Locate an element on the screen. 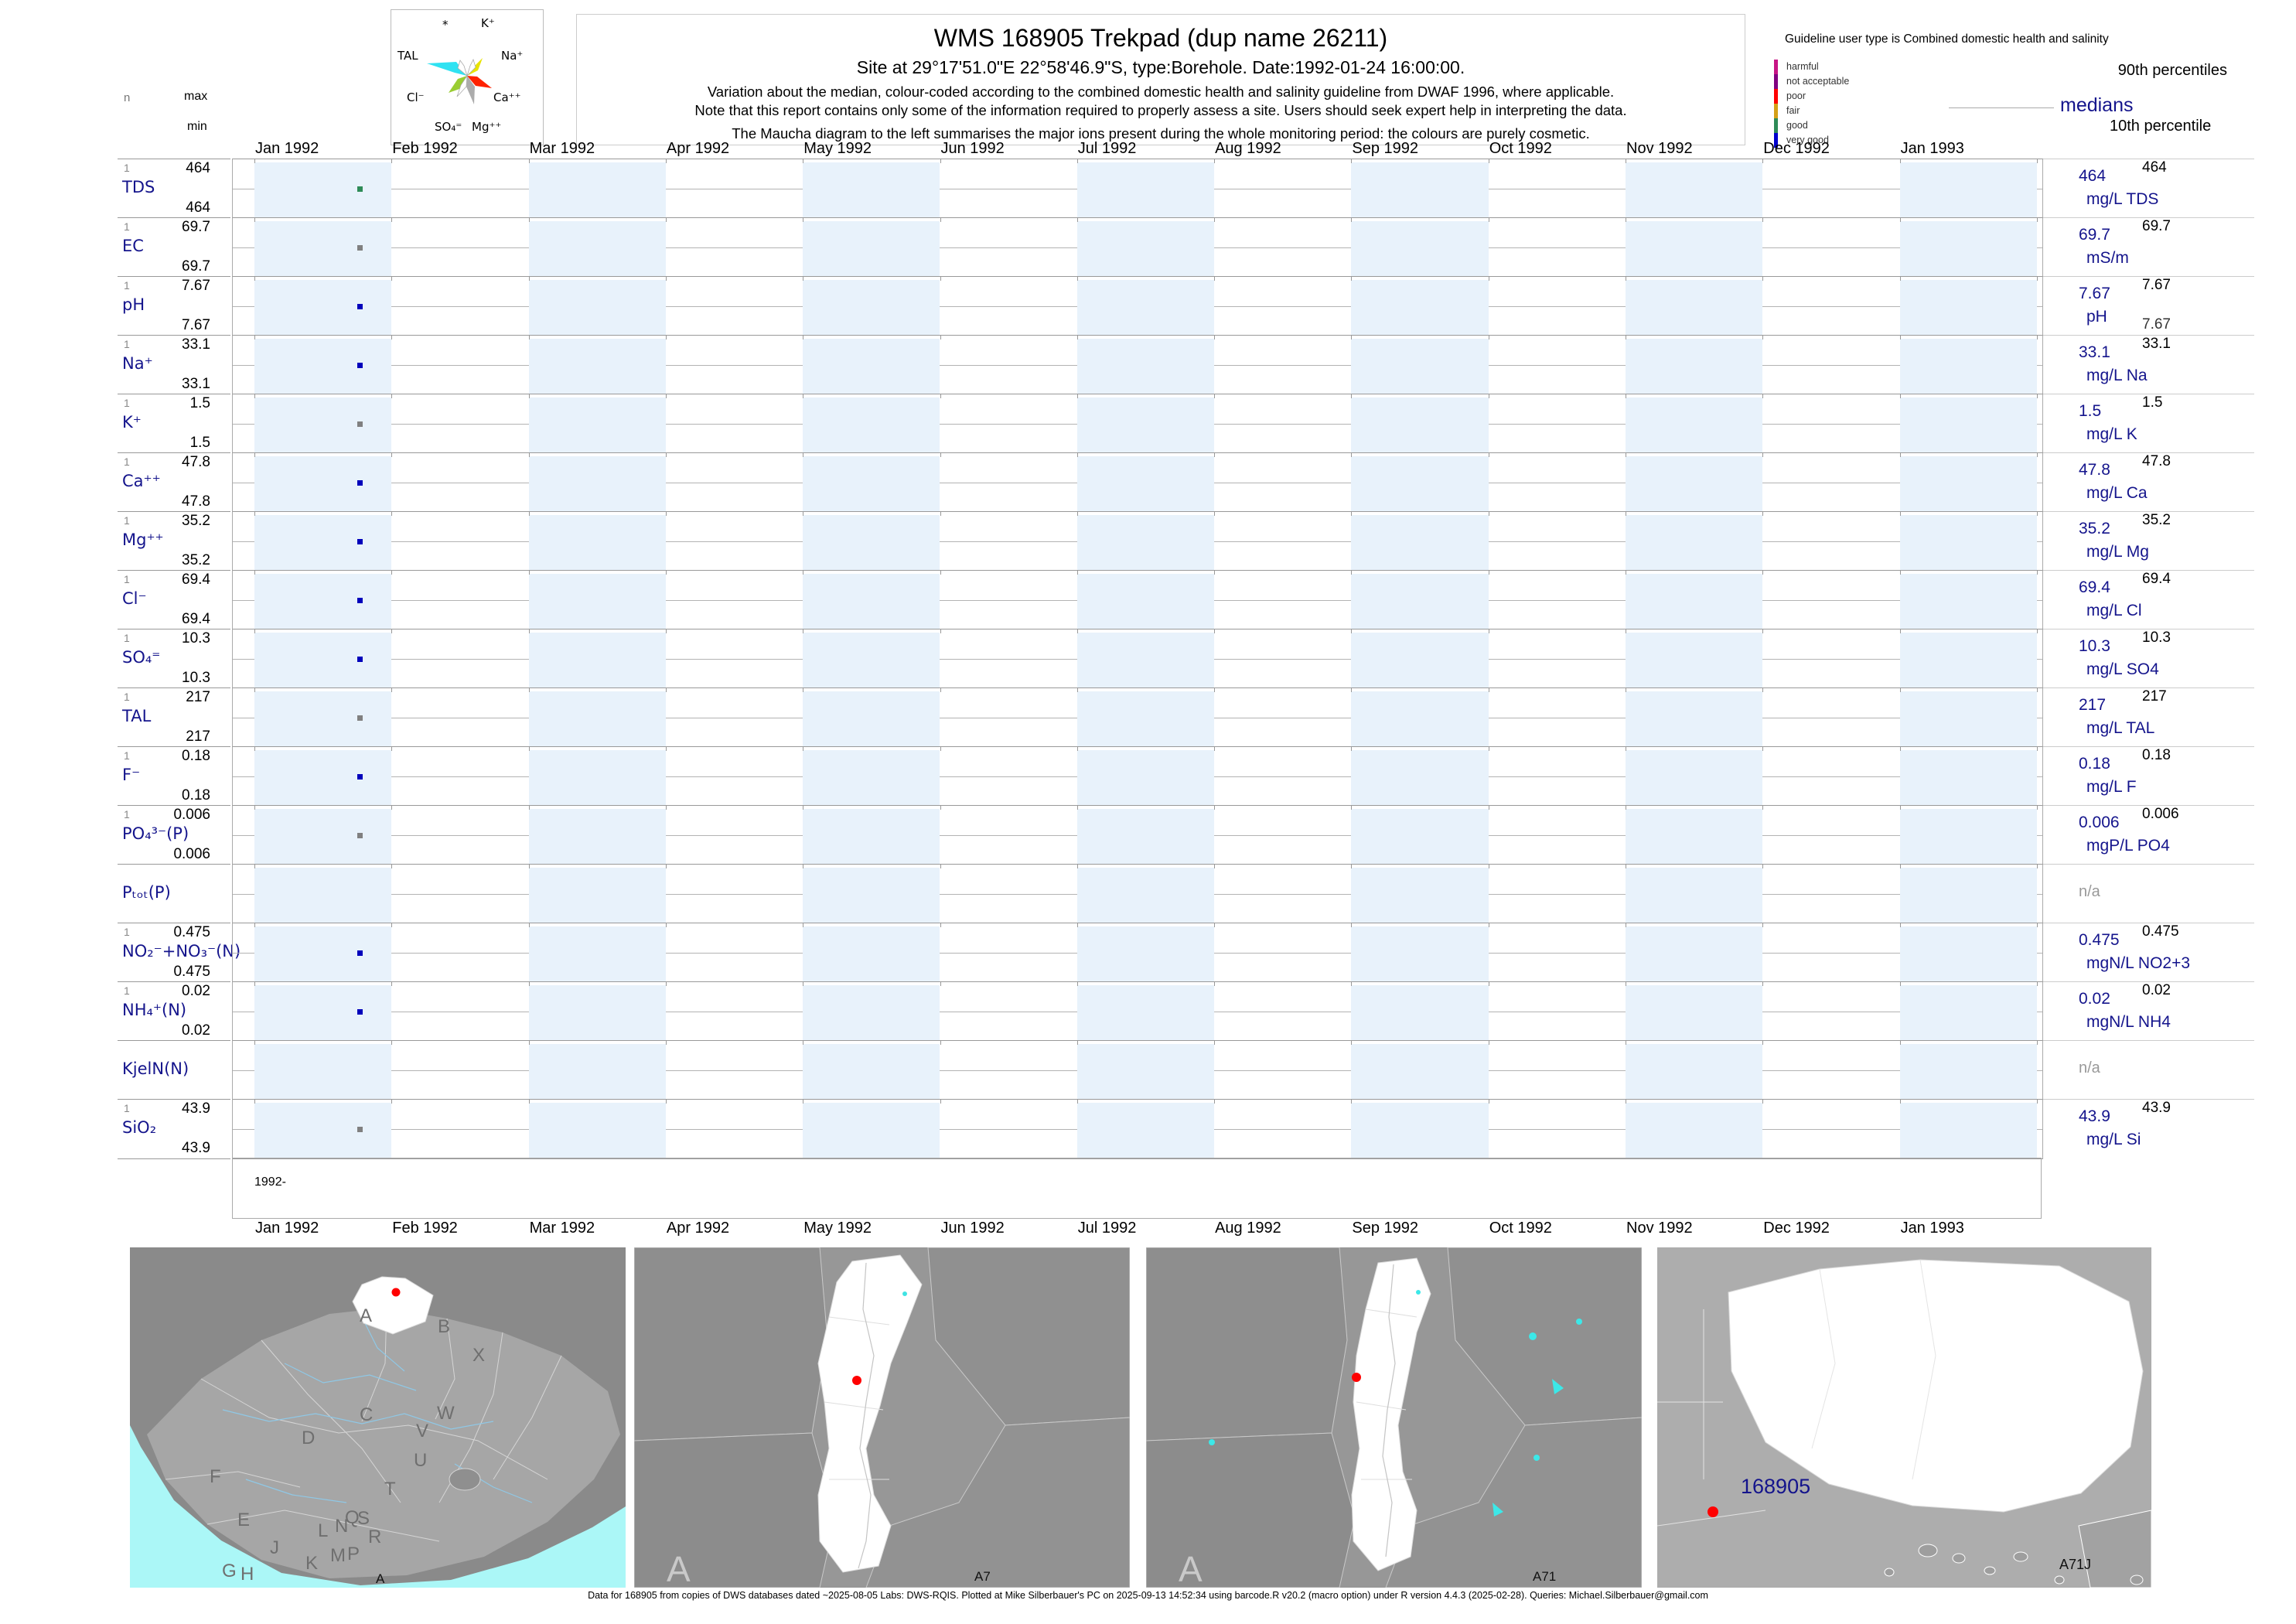 This screenshot has width=2296, height=1624. median-value: 0.18 is located at coordinates (2094, 764).